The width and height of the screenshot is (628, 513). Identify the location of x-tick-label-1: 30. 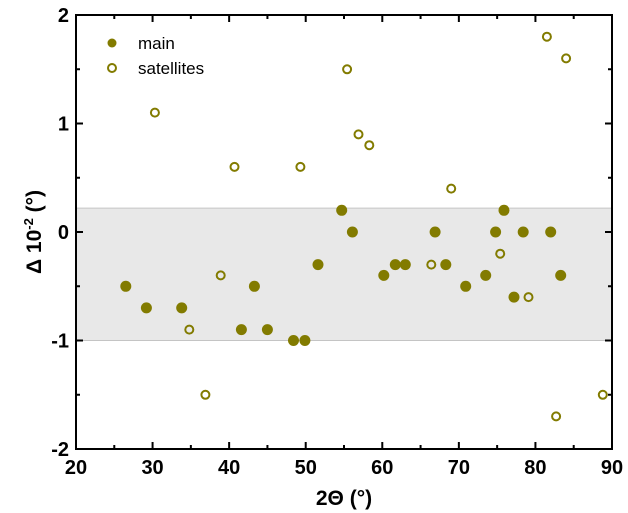
(152, 468).